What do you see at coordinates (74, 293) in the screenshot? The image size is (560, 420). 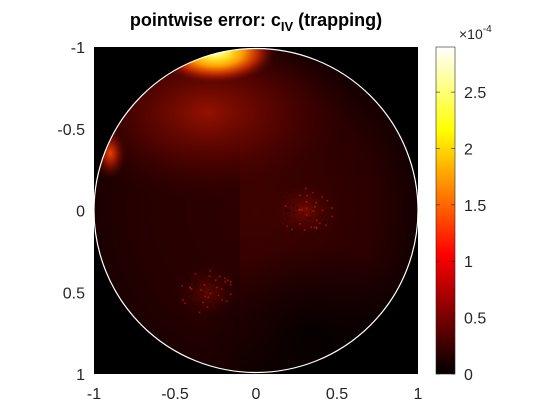 I see `y-tick-label: 0.5` at bounding box center [74, 293].